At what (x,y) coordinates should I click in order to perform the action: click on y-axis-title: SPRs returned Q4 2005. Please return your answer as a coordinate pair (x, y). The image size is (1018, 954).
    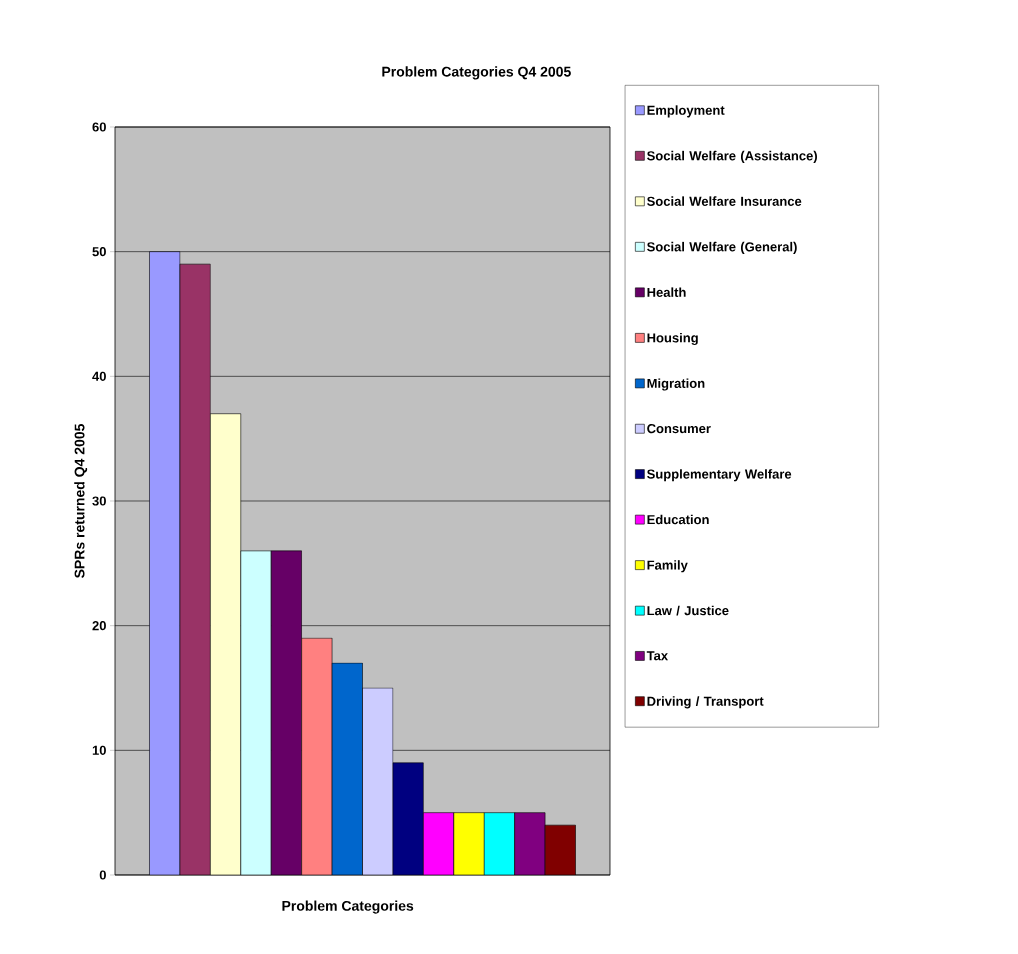
    Looking at the image, I should click on (81, 501).